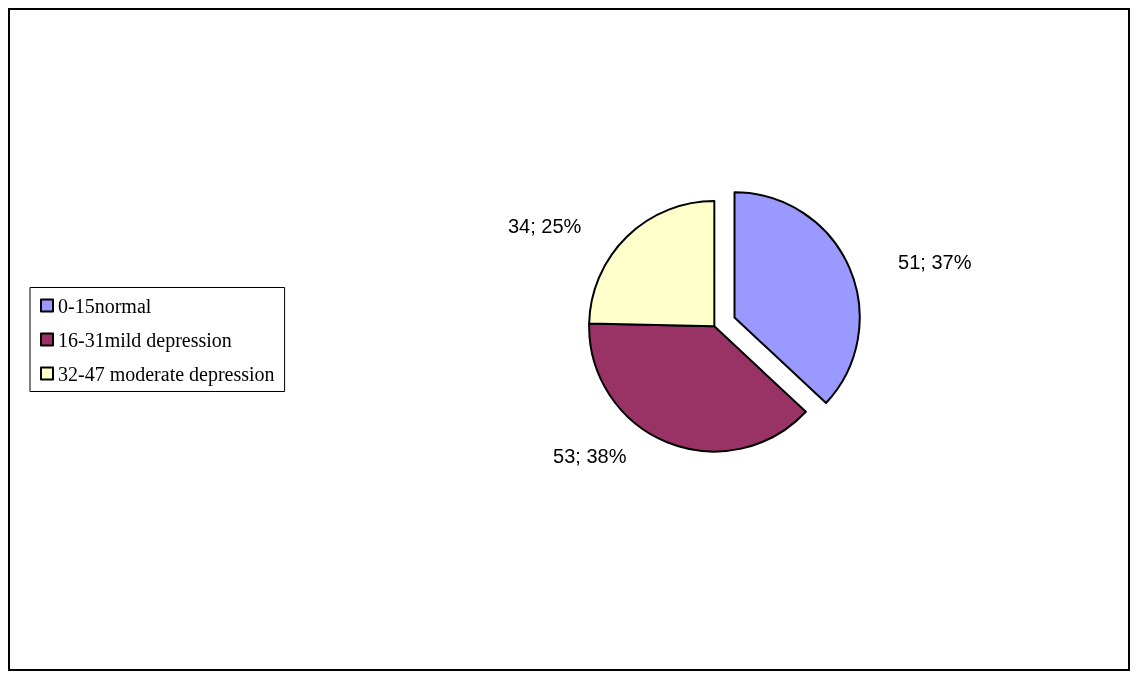 The width and height of the screenshot is (1142, 683). I want to click on legend-label: 16-31mild depression, so click(145, 340).